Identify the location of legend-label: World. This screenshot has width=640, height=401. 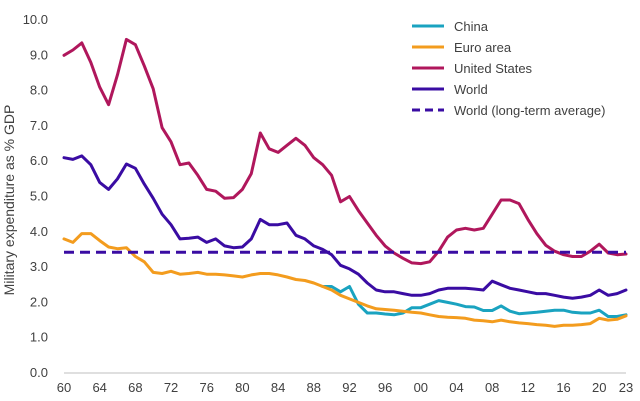
(471, 89).